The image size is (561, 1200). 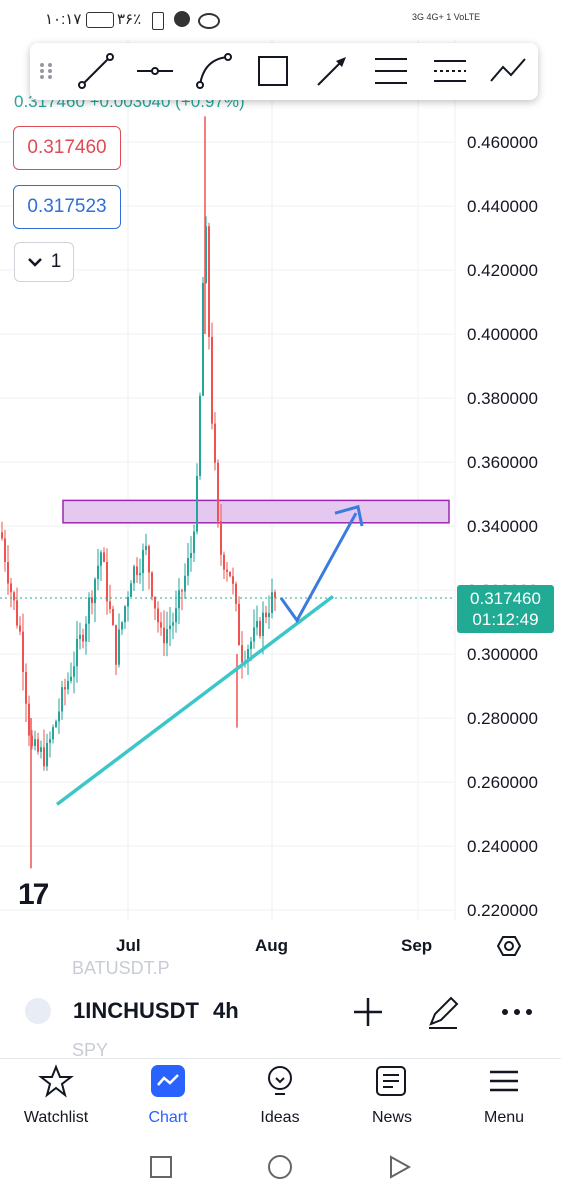 What do you see at coordinates (509, 71) in the screenshot?
I see `path-icon` at bounding box center [509, 71].